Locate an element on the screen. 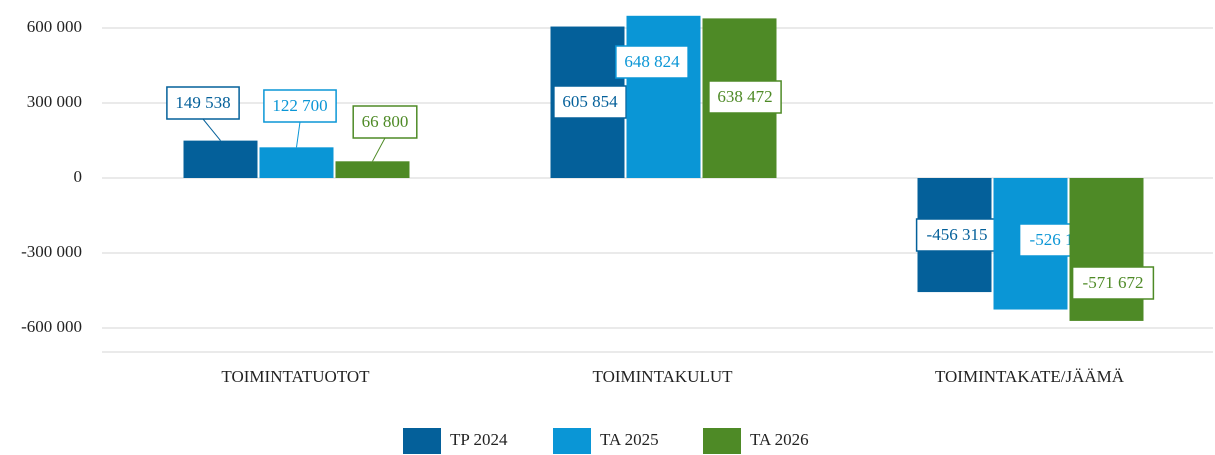 This screenshot has height=455, width=1215. x-tick-label: TOIMINTAKULUT is located at coordinates (663, 376).